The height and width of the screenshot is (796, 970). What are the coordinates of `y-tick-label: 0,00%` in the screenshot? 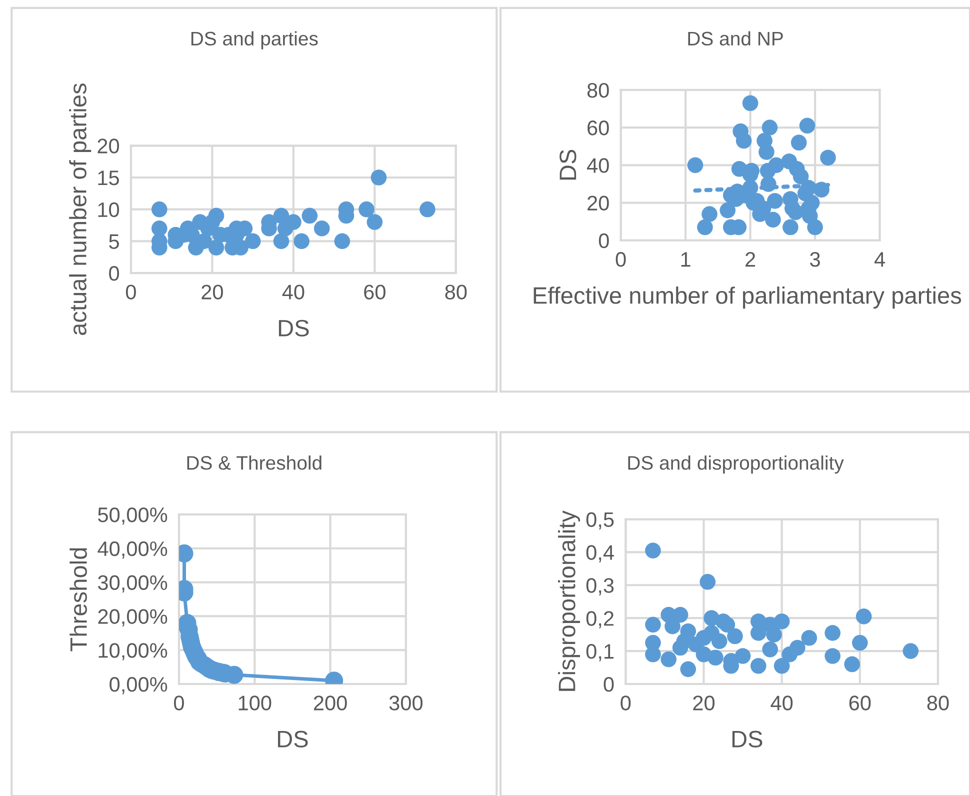 It's located at (139, 685).